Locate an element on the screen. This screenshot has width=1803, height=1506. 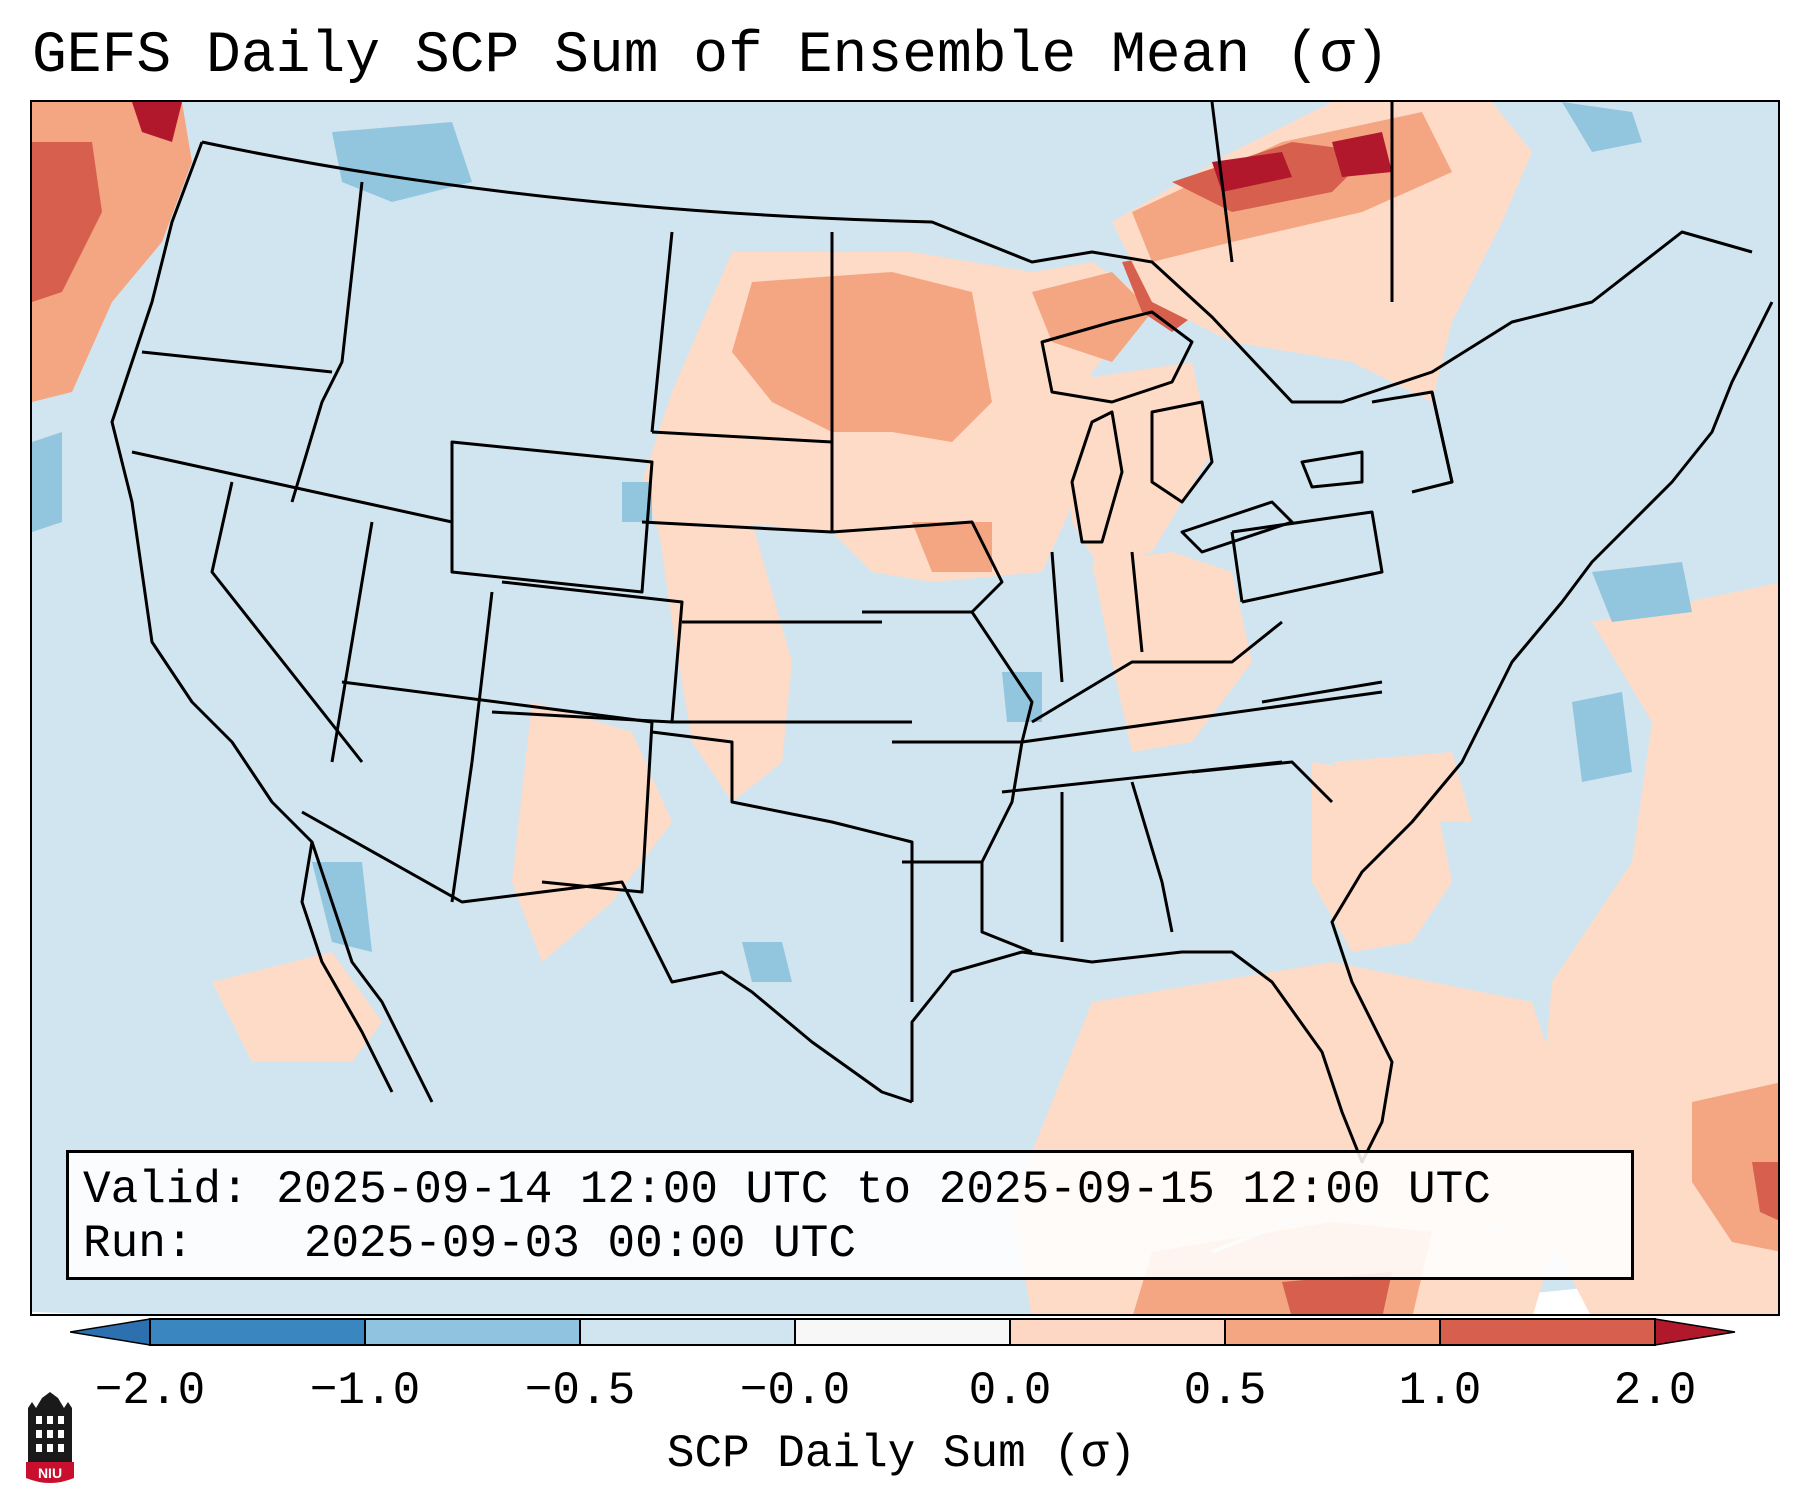
colorbar is located at coordinates (903, 1332).